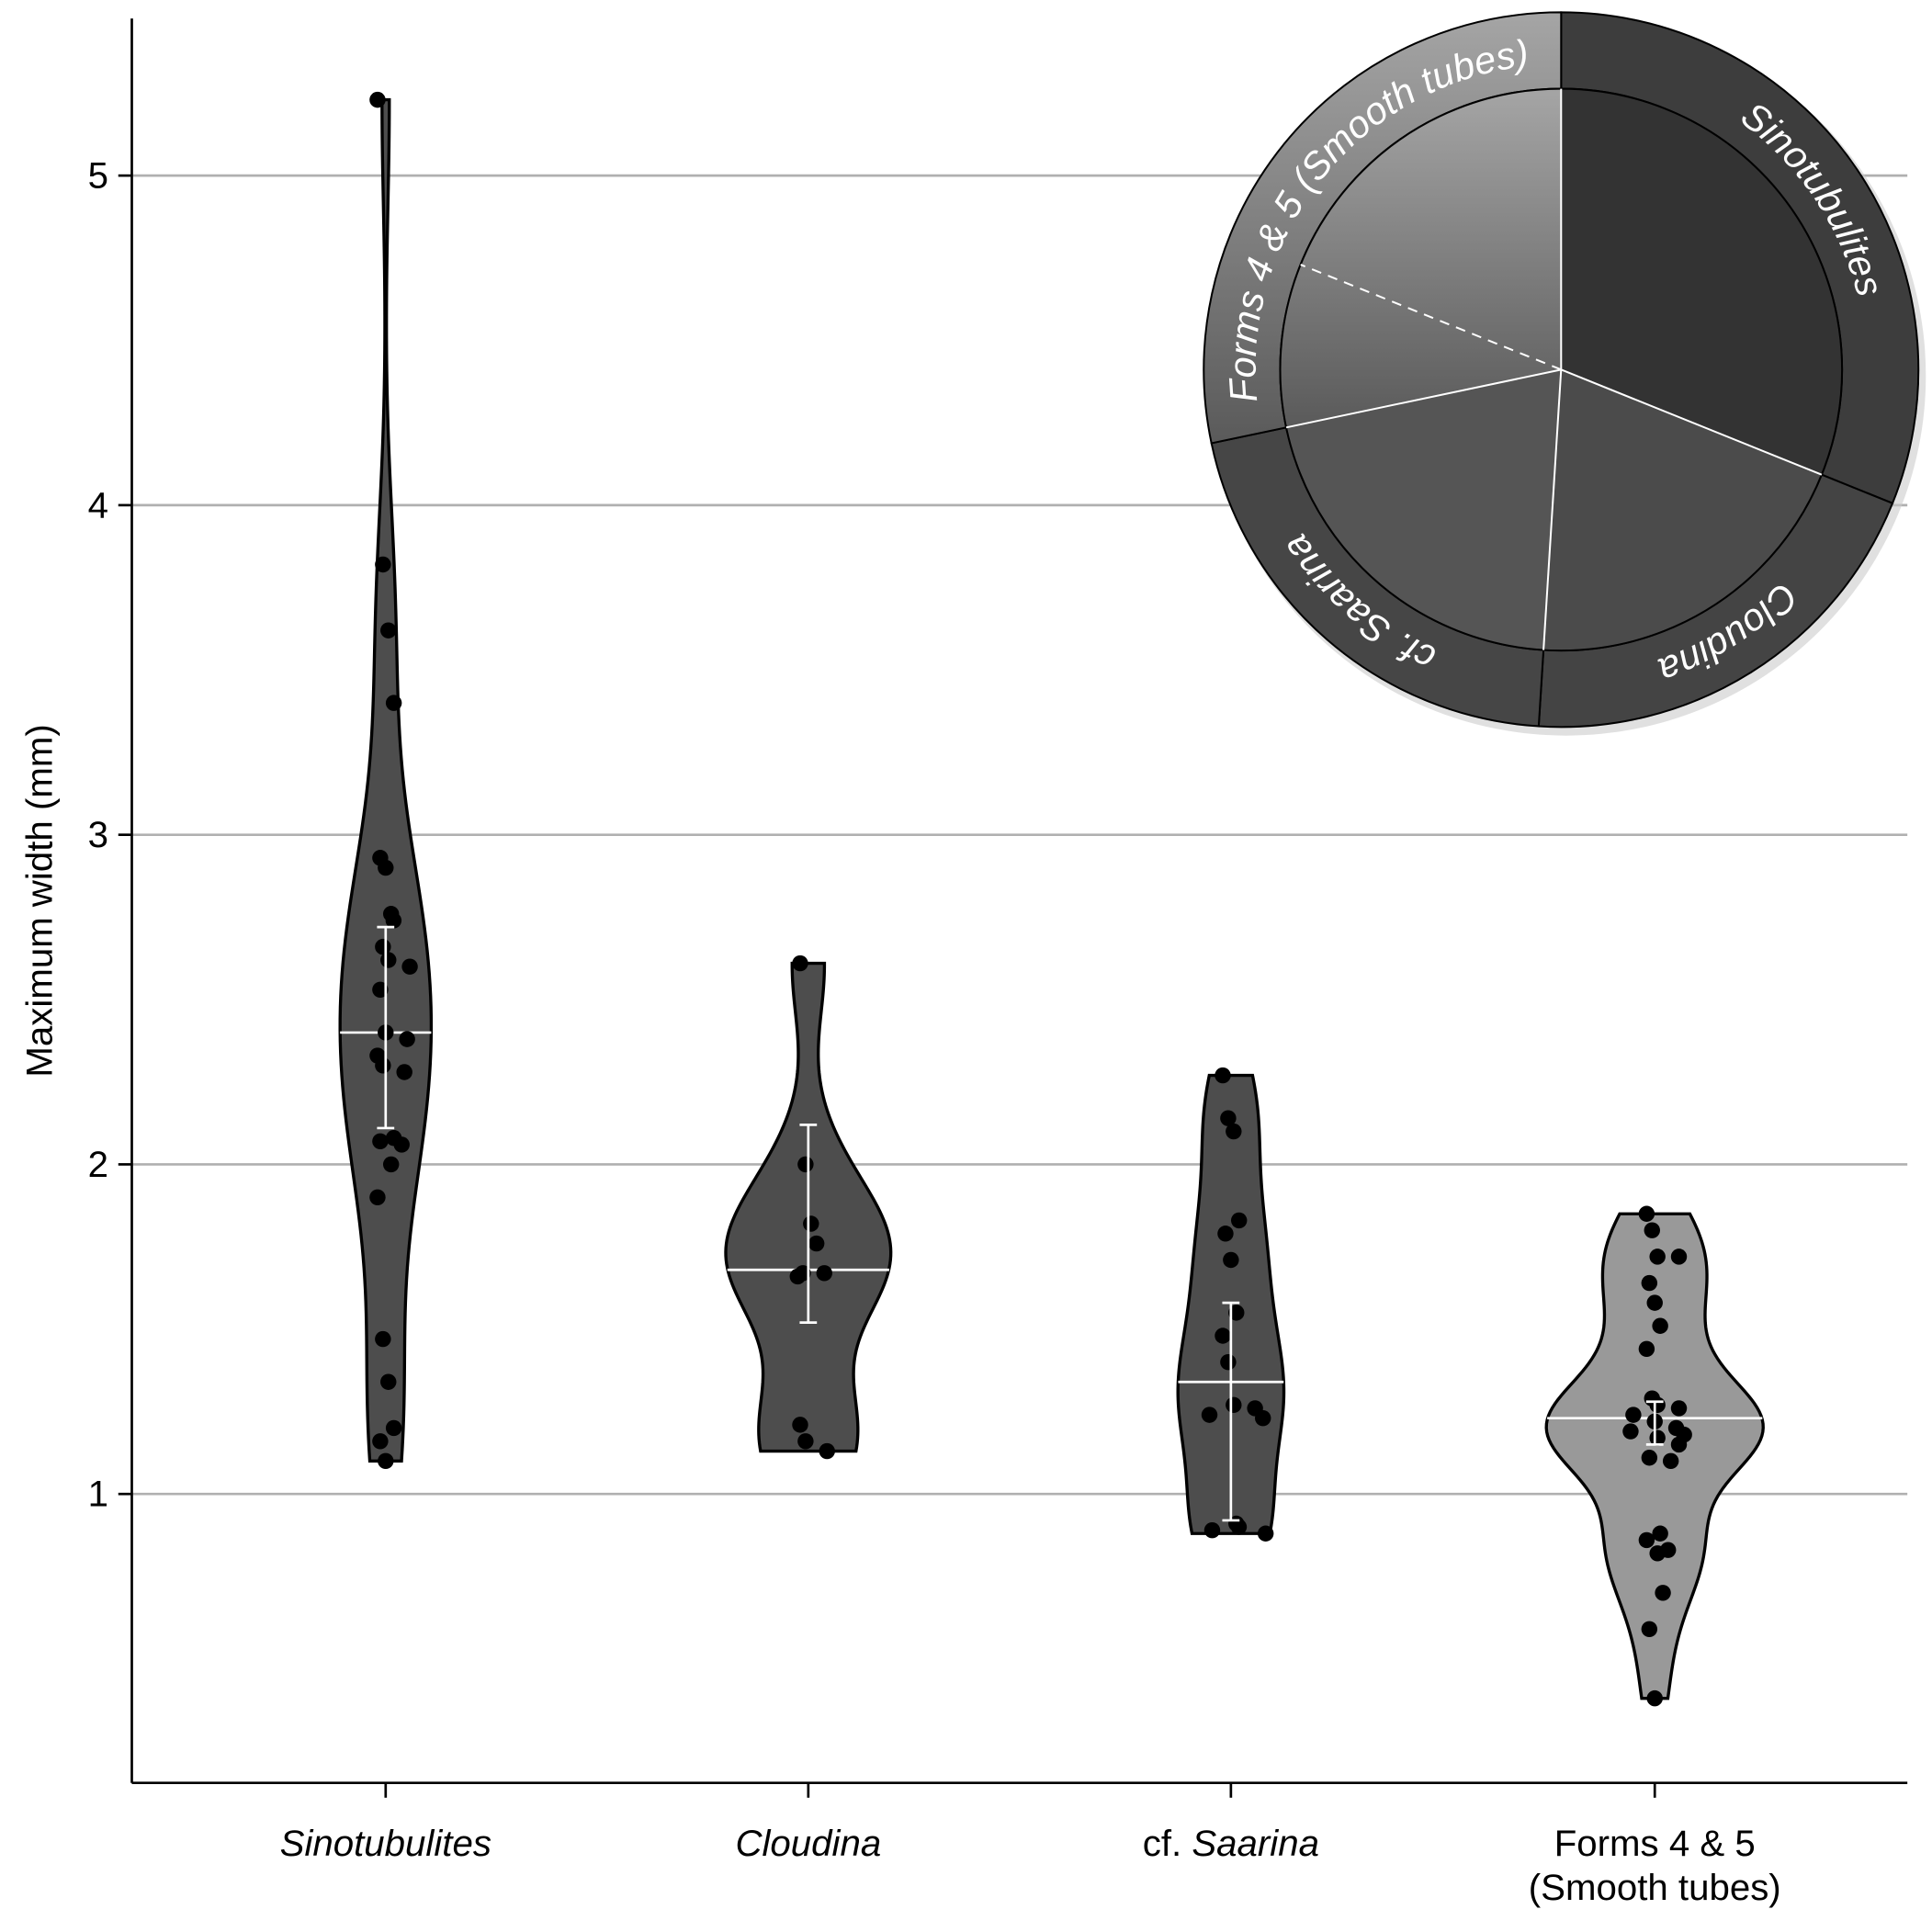 Image resolution: width=1932 pixels, height=1932 pixels. What do you see at coordinates (110, 835) in the screenshot?
I see `y-ticks: 1 2 3 4 5` at bounding box center [110, 835].